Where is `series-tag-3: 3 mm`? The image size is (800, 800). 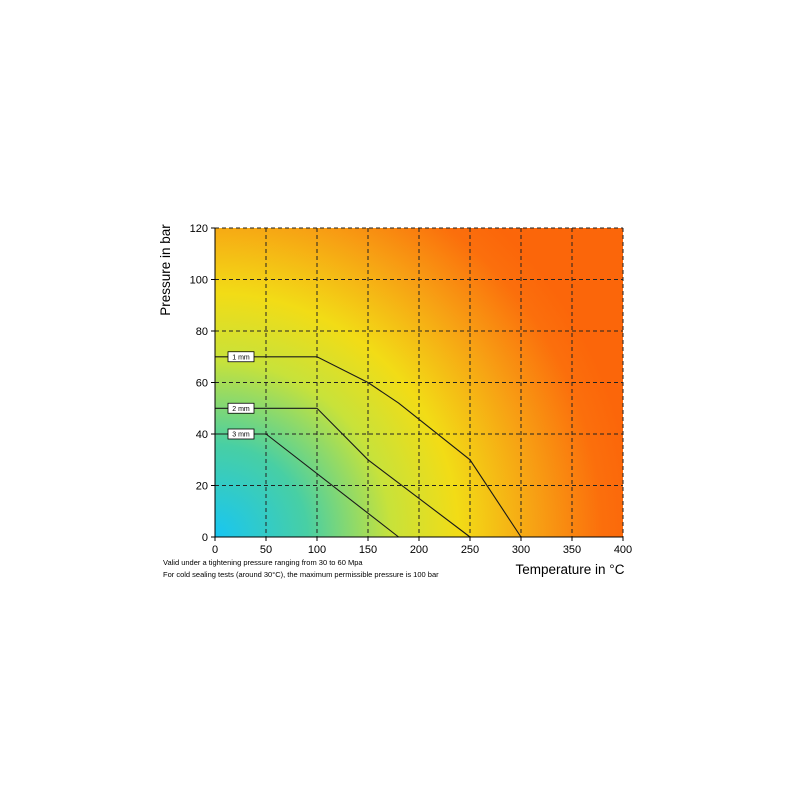
series-tag-3: 3 mm is located at coordinates (241, 434).